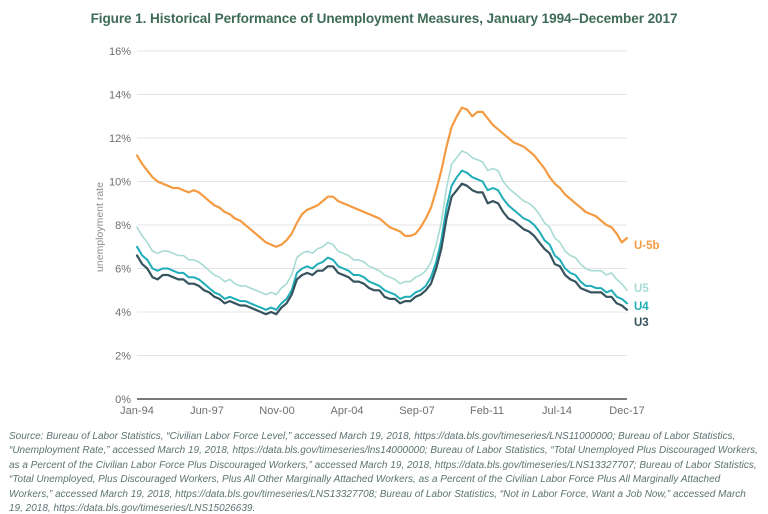  What do you see at coordinates (120, 96) in the screenshot?
I see `y-tick-label: 14%` at bounding box center [120, 96].